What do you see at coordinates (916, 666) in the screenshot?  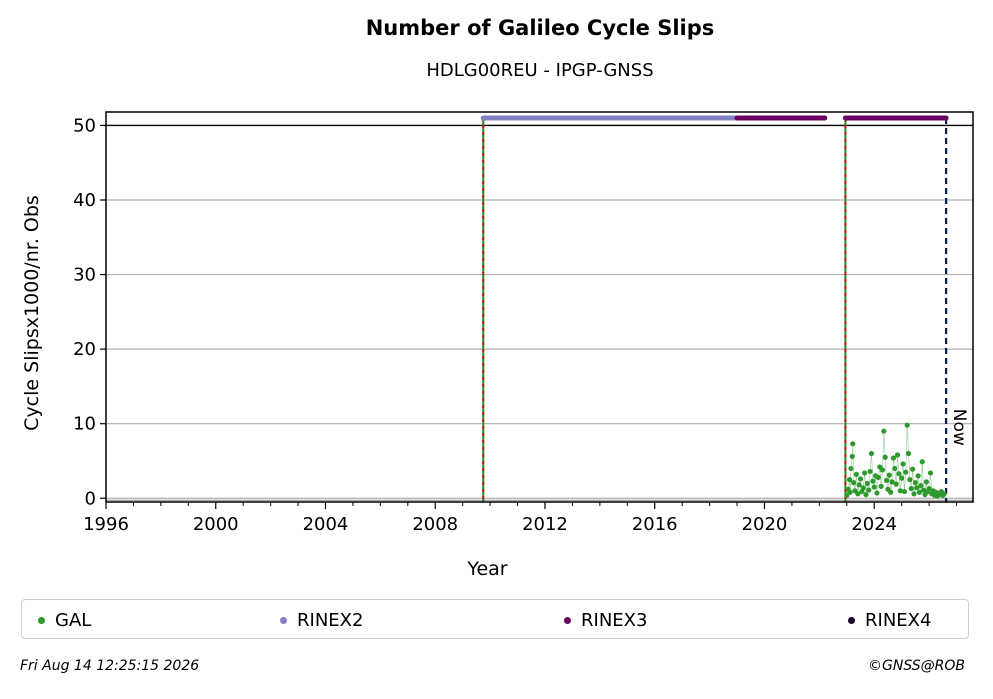 I see `footer-copyright: ©GNSS@ROB` at bounding box center [916, 666].